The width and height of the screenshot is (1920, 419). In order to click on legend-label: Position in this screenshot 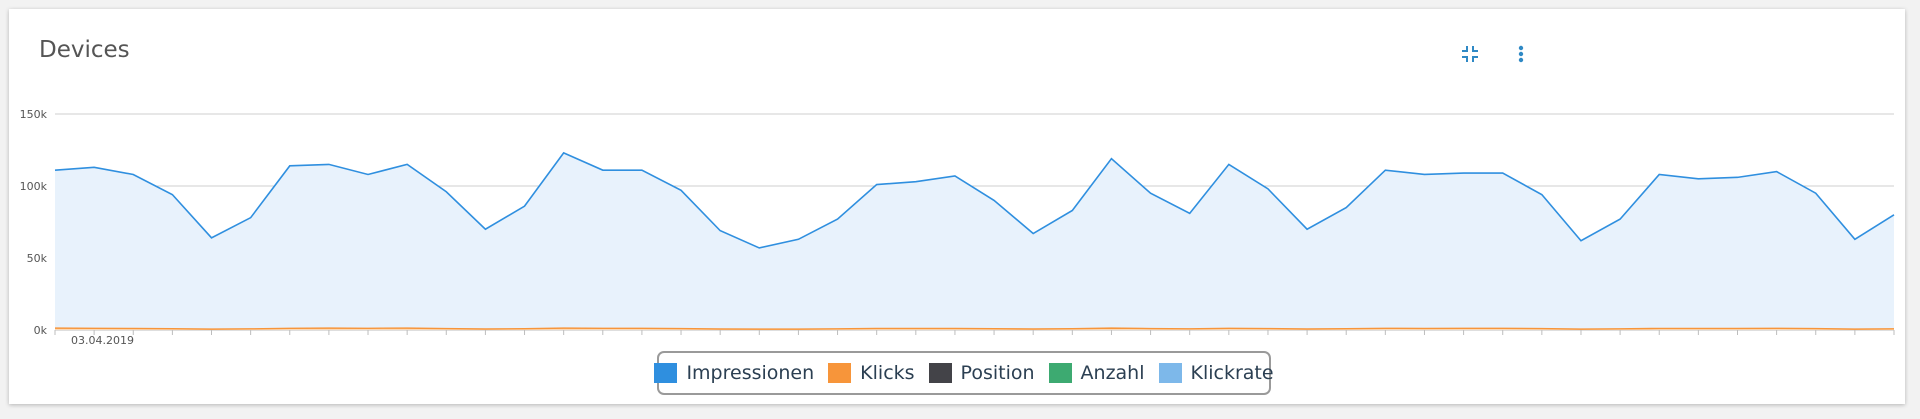, I will do `click(997, 373)`.